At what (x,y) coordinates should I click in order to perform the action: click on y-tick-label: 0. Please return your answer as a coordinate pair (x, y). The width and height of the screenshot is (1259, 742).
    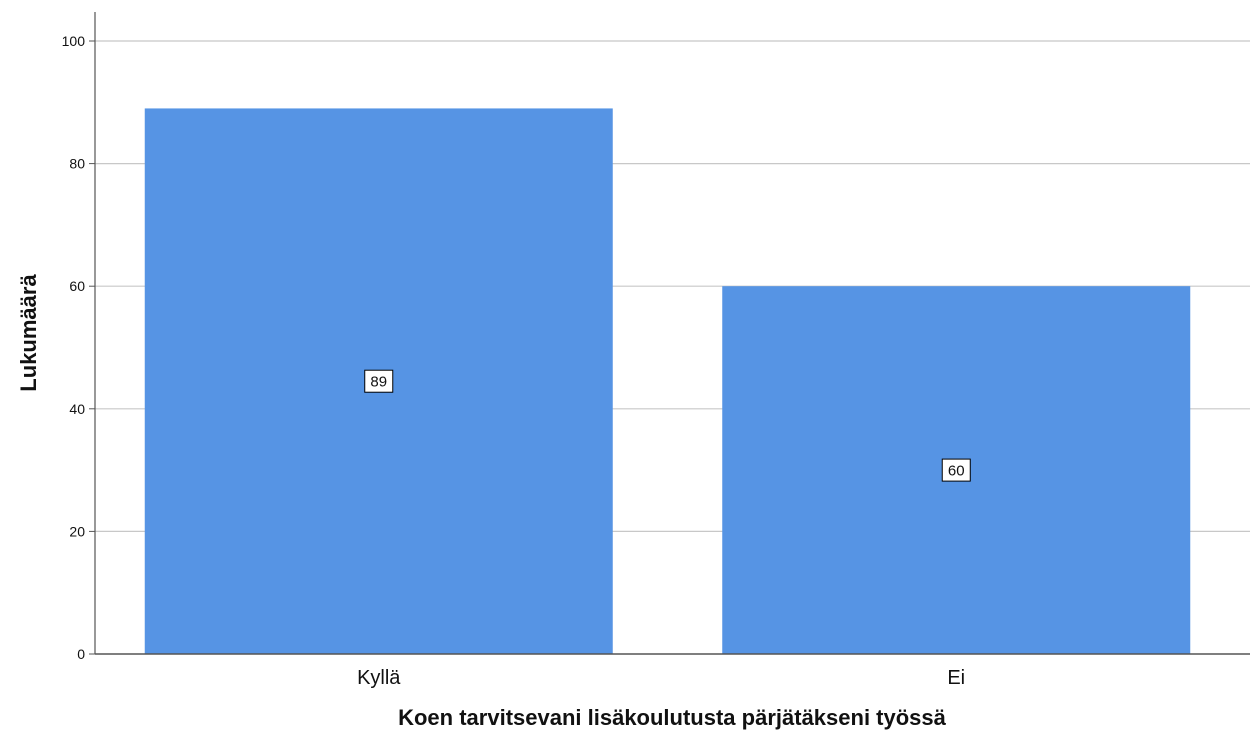
    Looking at the image, I should click on (81, 654).